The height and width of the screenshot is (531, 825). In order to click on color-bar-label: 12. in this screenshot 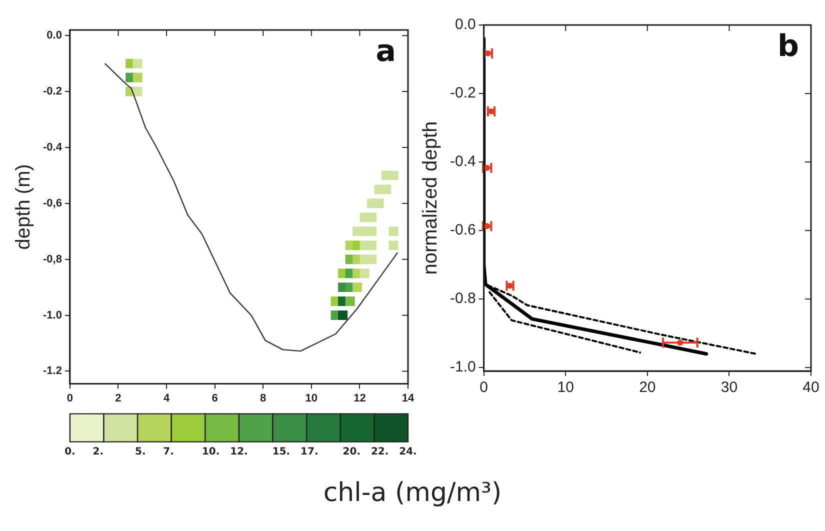, I will do `click(239, 452)`.